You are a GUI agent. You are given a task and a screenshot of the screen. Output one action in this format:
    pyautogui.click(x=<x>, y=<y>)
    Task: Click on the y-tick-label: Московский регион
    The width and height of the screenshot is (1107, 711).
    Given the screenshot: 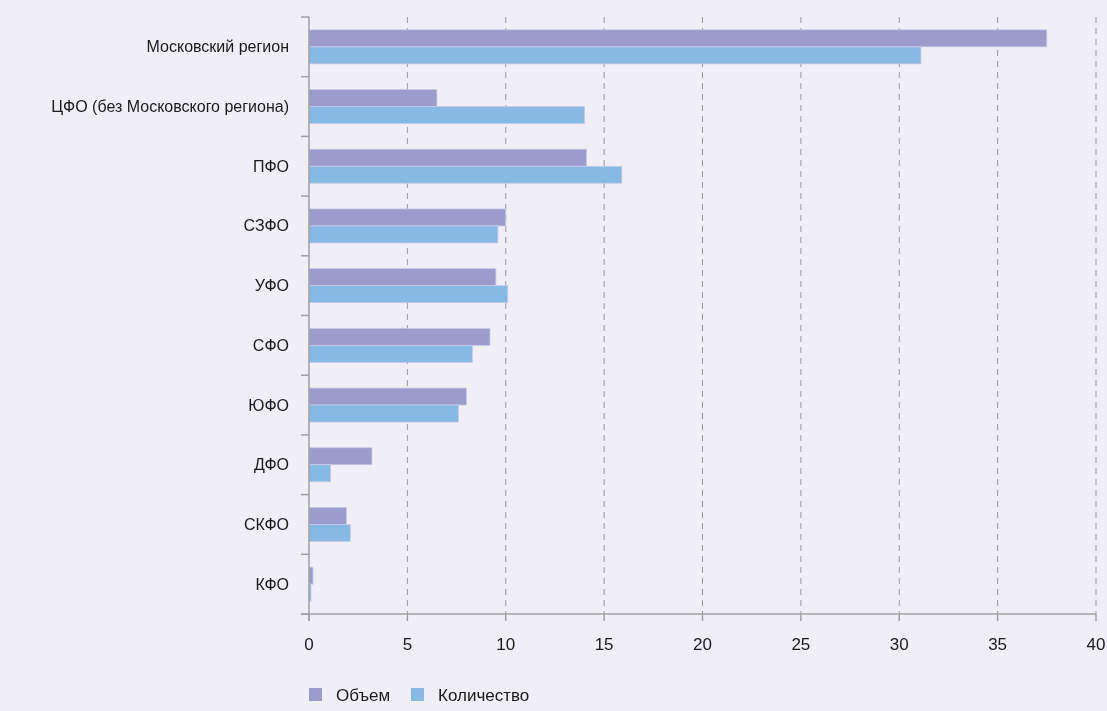 What is the action you would take?
    pyautogui.click(x=217, y=47)
    